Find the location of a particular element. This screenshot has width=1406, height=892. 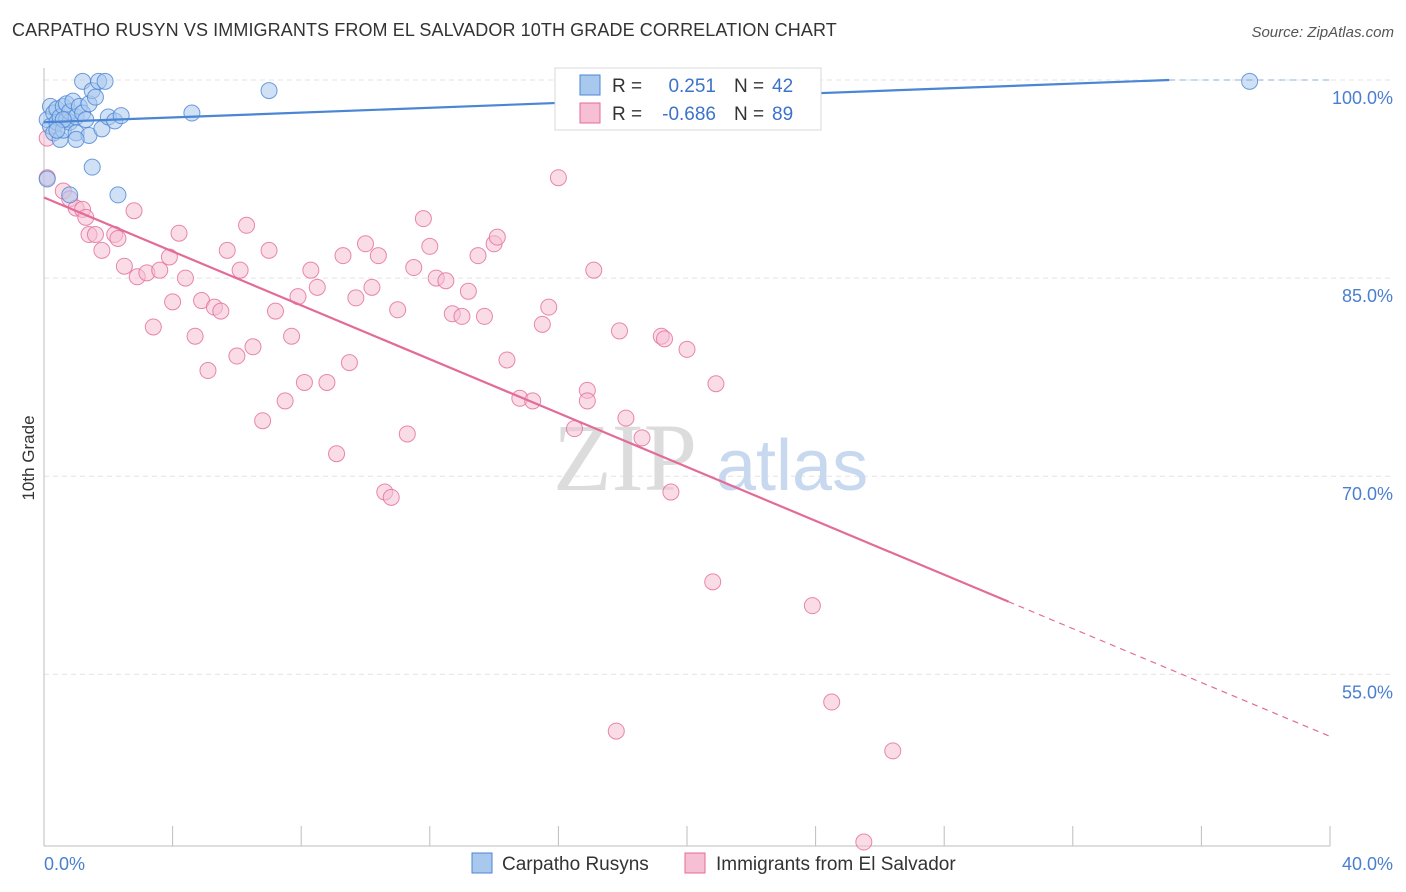

pink-swatch is located at coordinates (590, 113).